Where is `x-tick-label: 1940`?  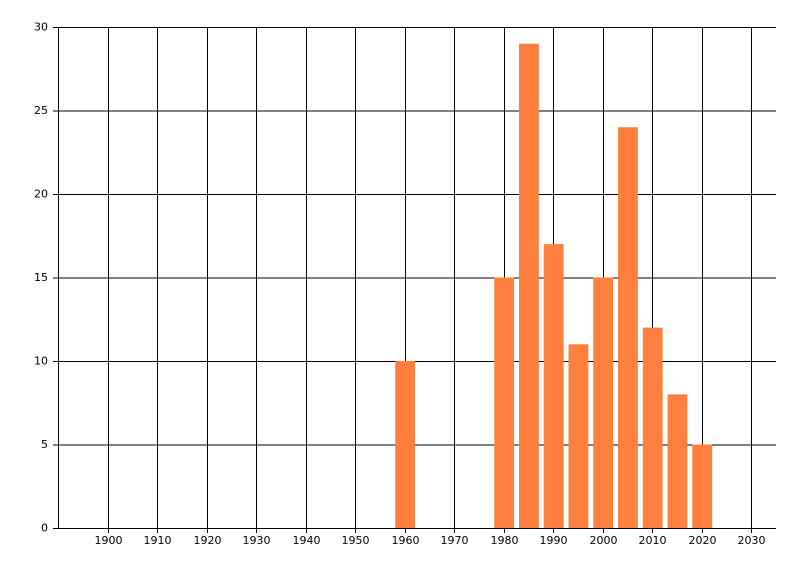
x-tick-label: 1940 is located at coordinates (307, 540).